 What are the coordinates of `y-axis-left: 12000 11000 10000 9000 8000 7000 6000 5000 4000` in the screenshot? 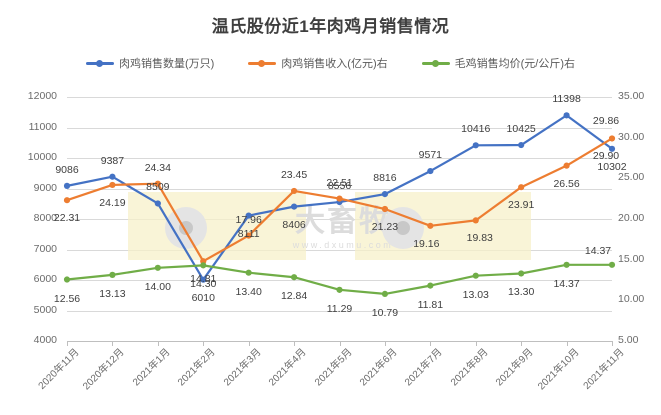 It's located at (33, 218).